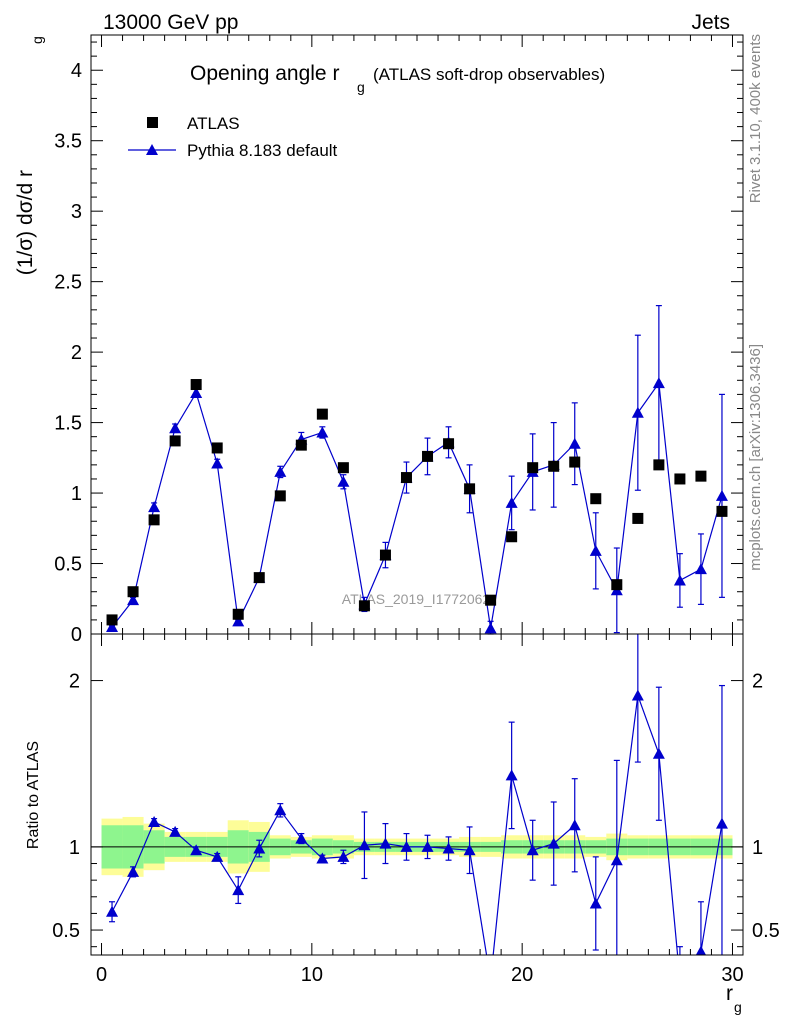  What do you see at coordinates (757, 682) in the screenshot?
I see `ratio-y-tick-label-right: 2` at bounding box center [757, 682].